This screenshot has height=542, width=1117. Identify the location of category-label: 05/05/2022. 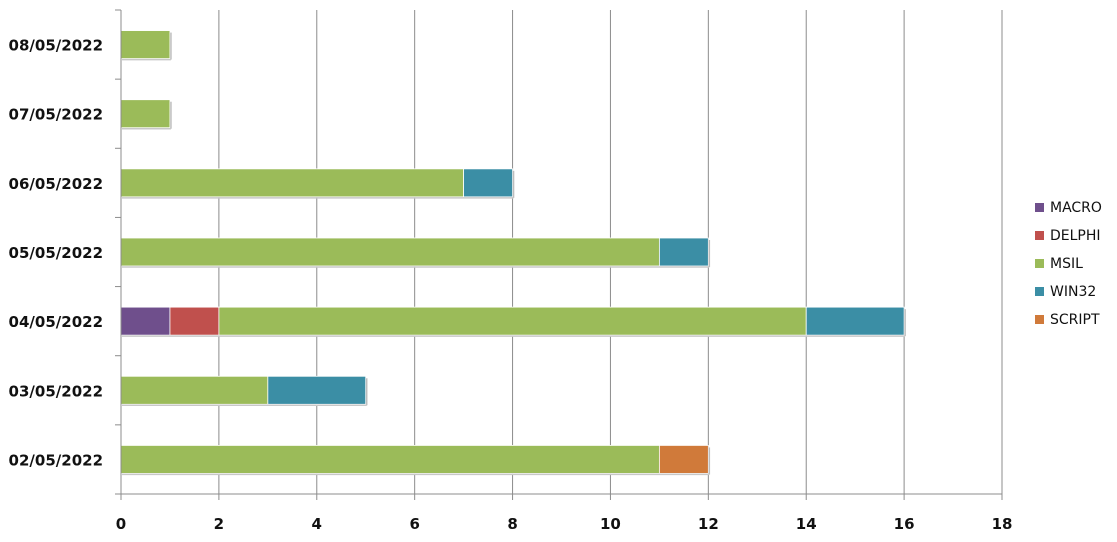
(56, 253).